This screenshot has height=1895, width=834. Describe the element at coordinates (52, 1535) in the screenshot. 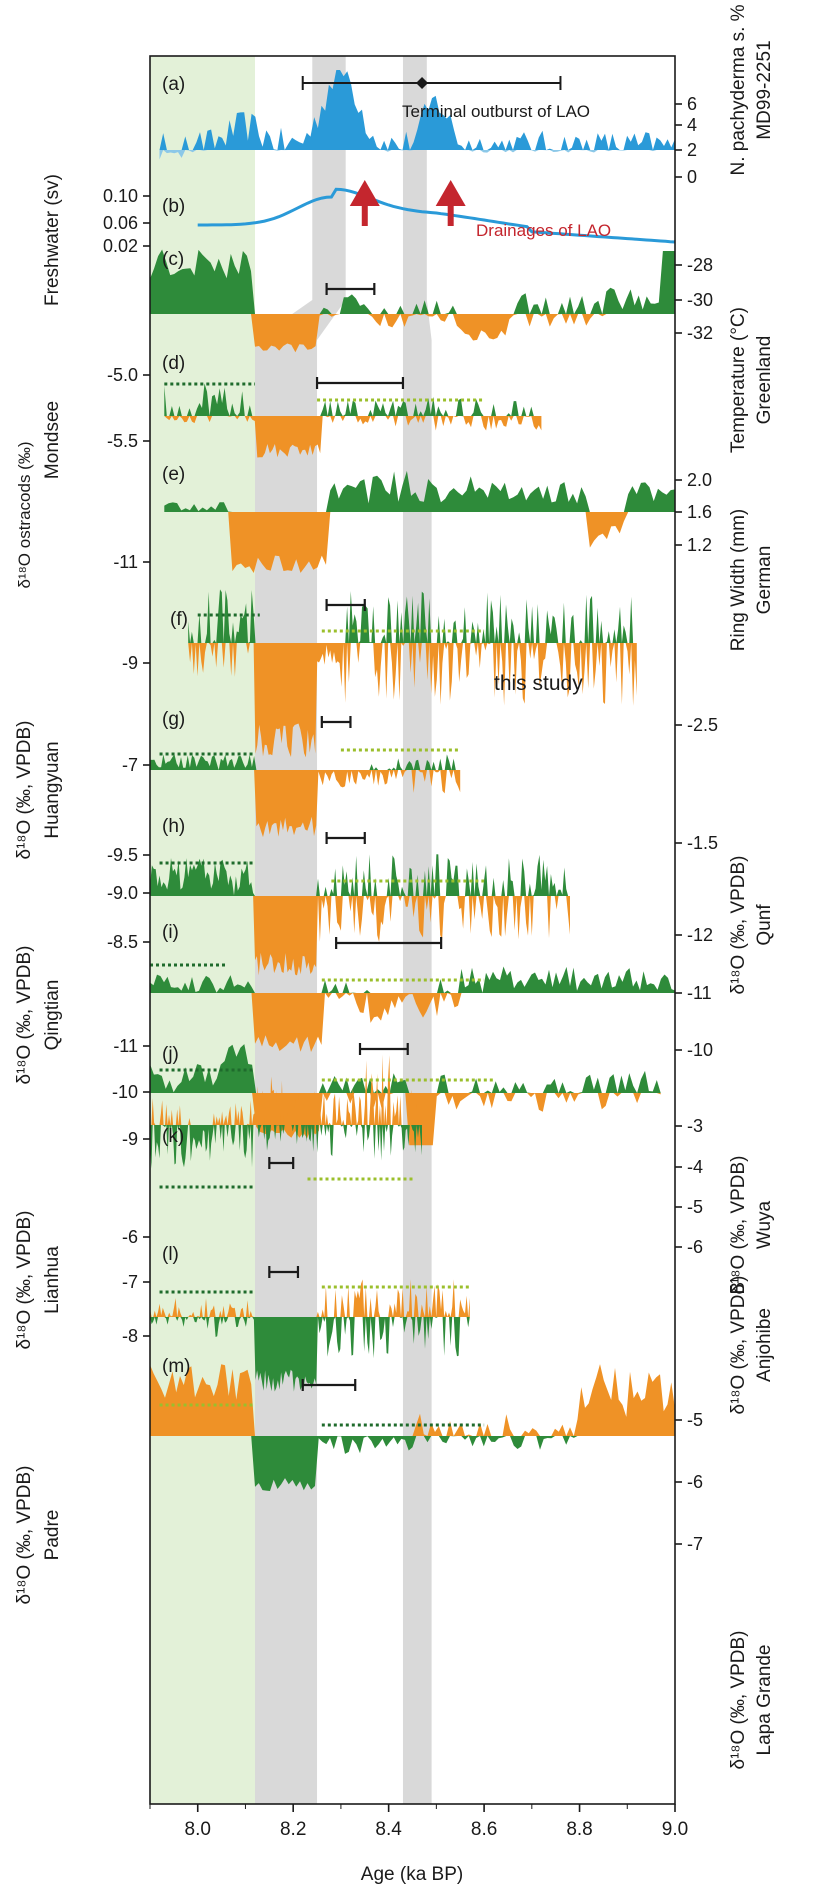

I see `label-l-2: Padre` at that location.